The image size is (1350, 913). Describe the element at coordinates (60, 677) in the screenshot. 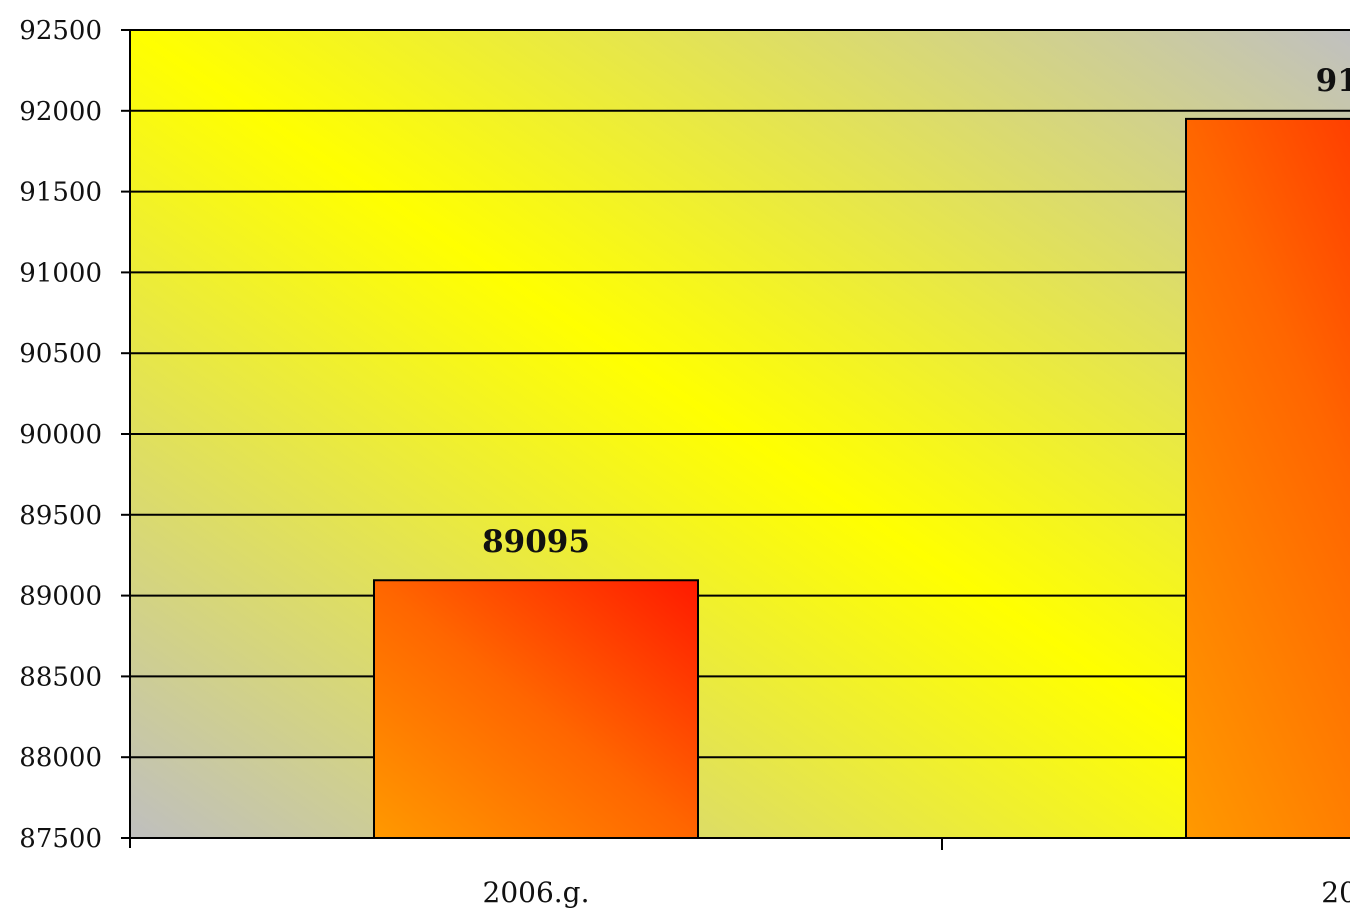

I see `y-tick-label: 88500` at that location.